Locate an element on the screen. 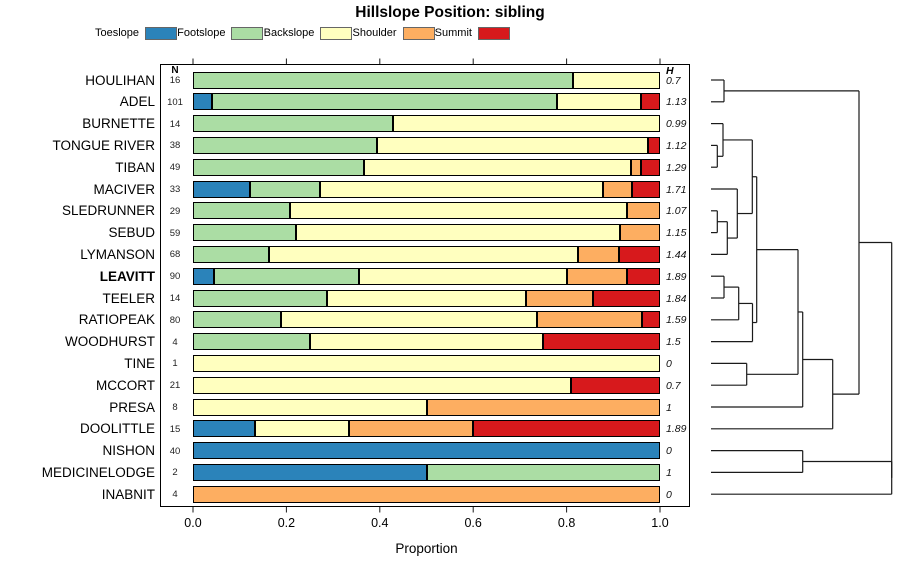 This screenshot has width=900, height=580. n-value: 33 is located at coordinates (175, 189).